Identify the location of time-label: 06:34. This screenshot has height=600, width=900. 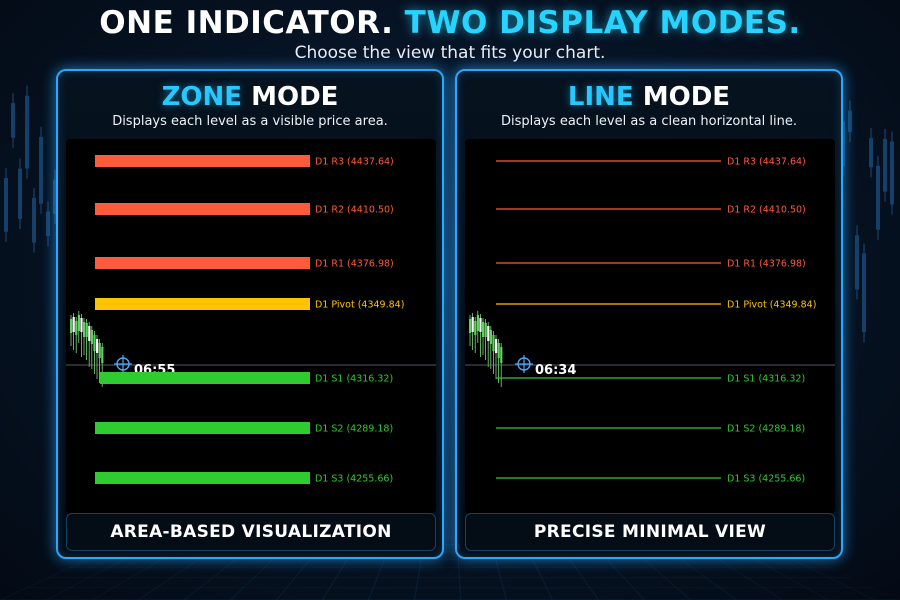
(555, 370).